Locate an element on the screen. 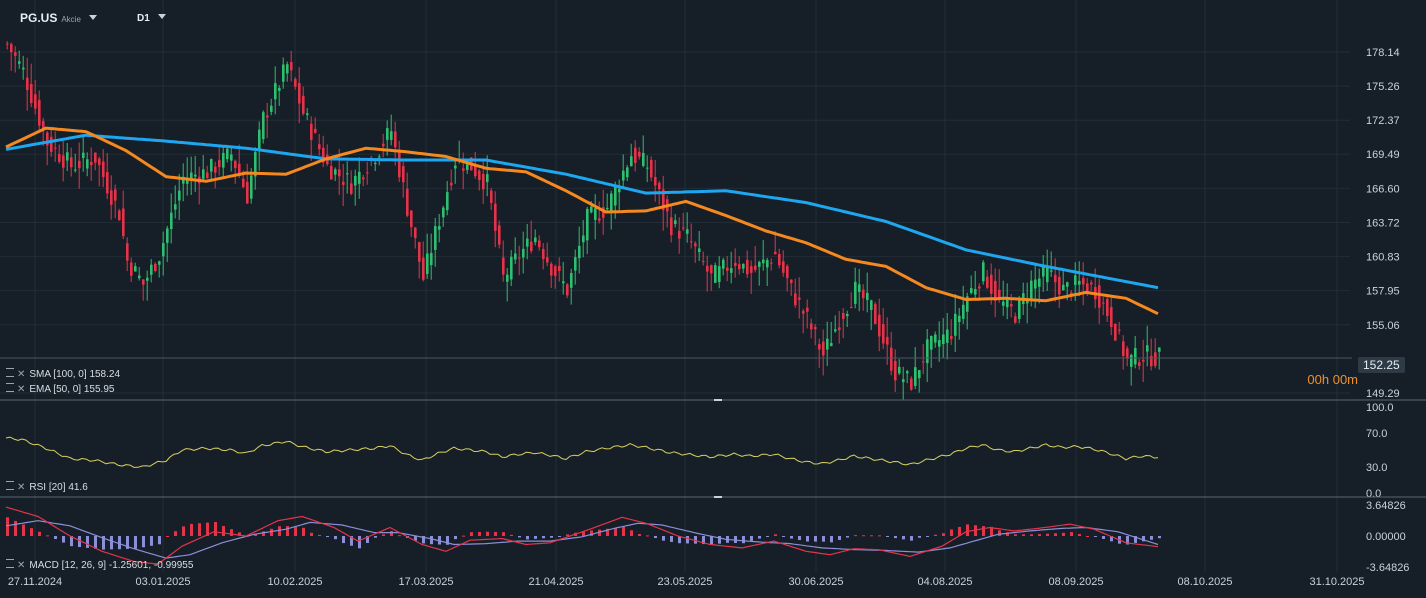  rsi-legend: ✕ RSI [20] 41.6 is located at coordinates (47, 487).